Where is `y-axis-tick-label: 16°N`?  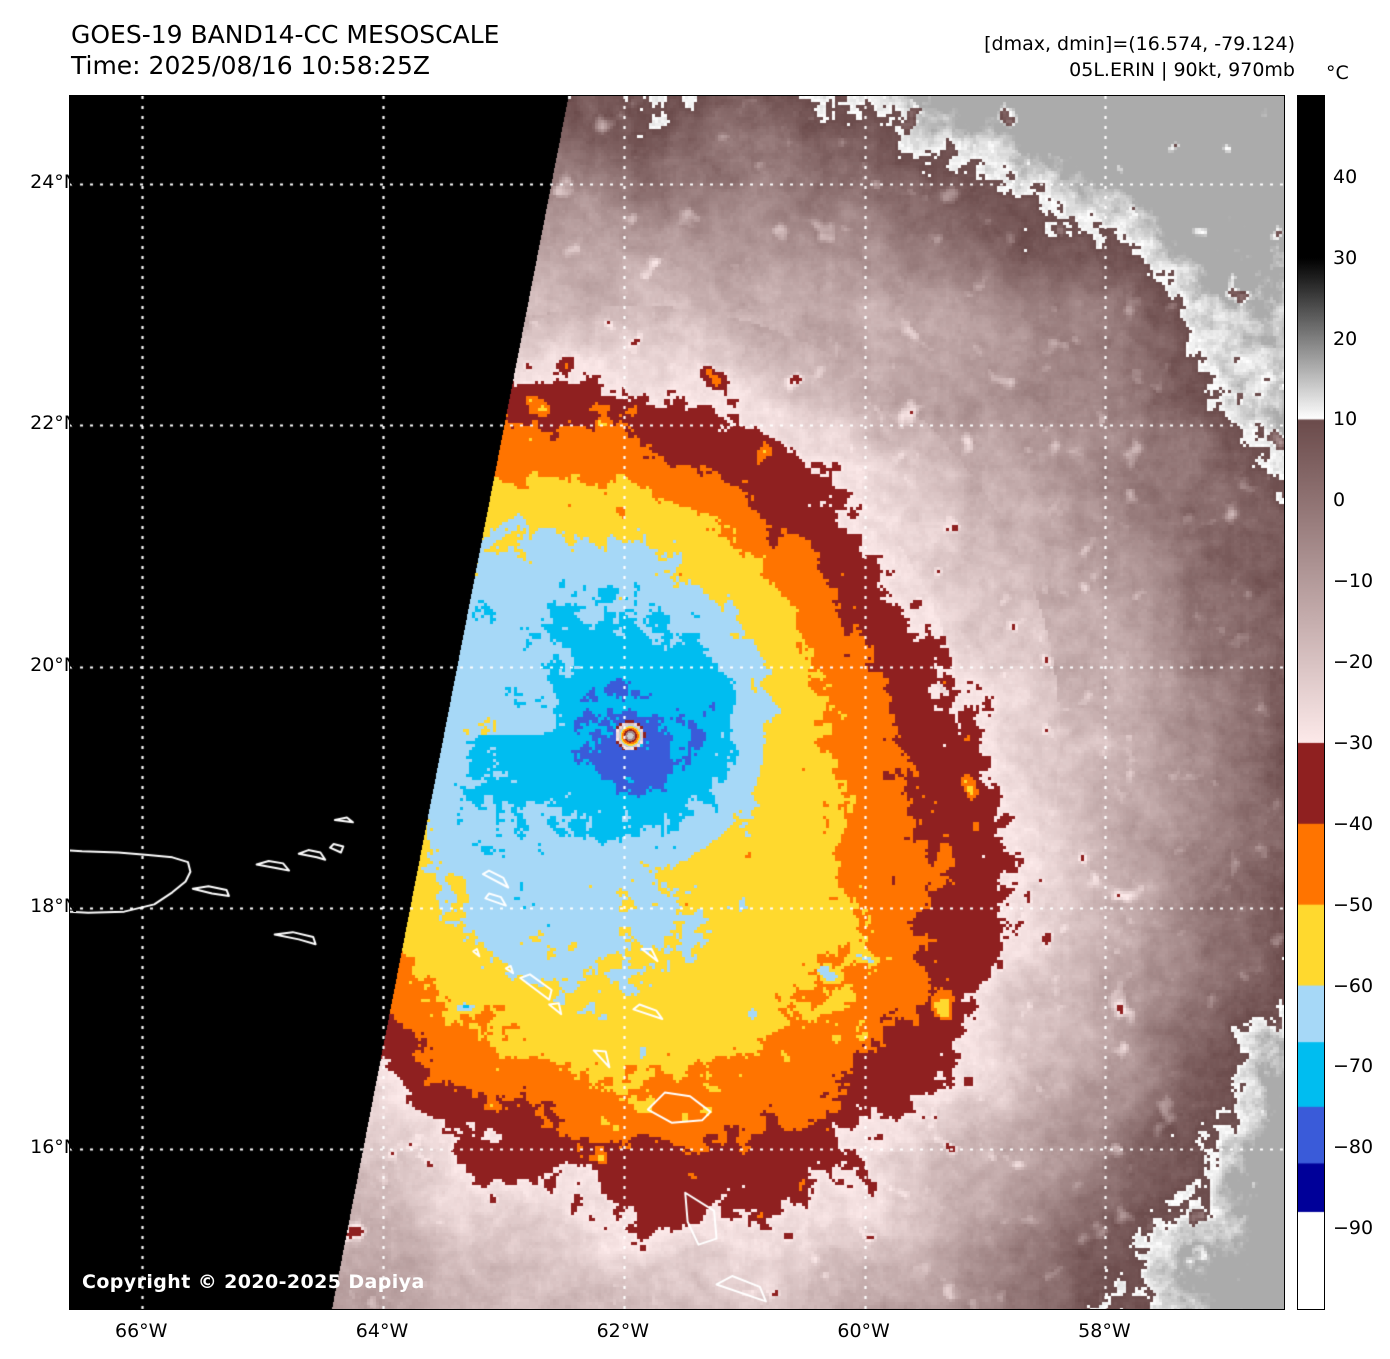 y-axis-tick-label: 16°N is located at coordinates (54, 1147).